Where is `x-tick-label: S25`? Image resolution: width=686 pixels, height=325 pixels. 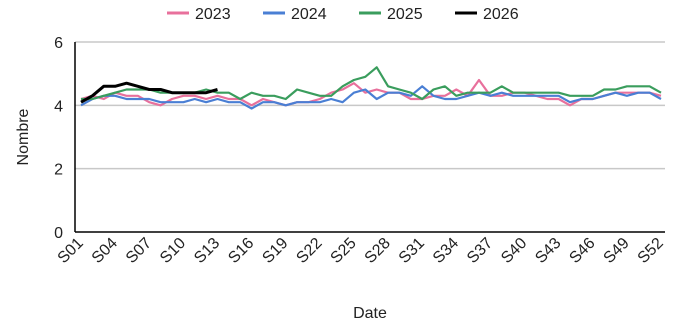 x-tick-label: S25 is located at coordinates (344, 251).